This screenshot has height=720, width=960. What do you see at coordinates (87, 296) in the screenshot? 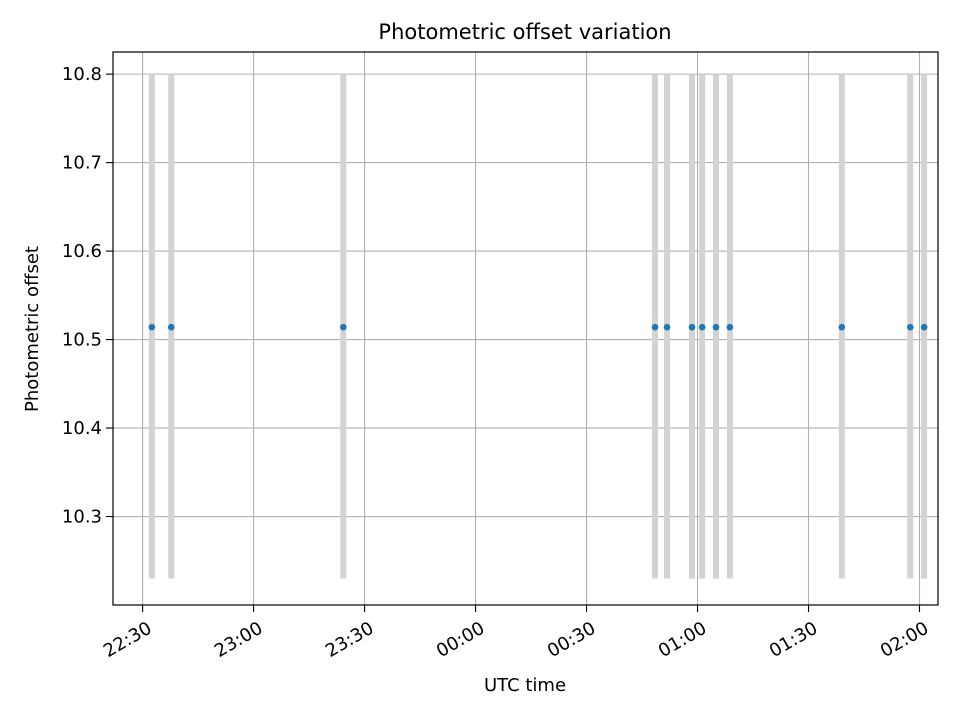
I see `y-axis-ticks: 10.3 10.4 10.5 10.6 10.7 10.8` at bounding box center [87, 296].